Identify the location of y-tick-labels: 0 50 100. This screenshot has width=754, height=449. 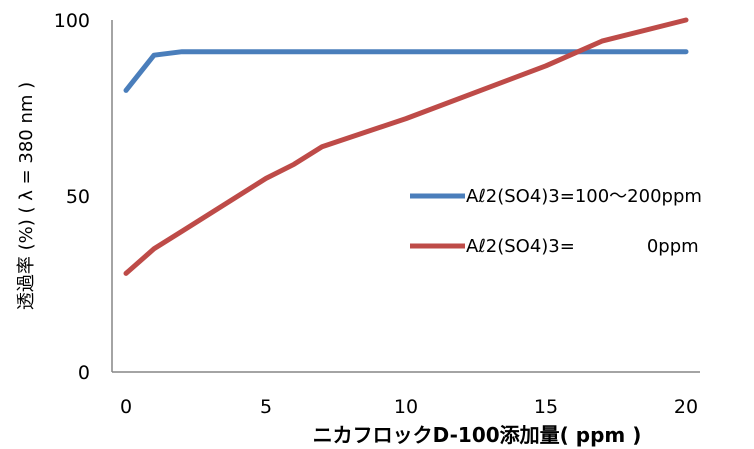
(72, 197).